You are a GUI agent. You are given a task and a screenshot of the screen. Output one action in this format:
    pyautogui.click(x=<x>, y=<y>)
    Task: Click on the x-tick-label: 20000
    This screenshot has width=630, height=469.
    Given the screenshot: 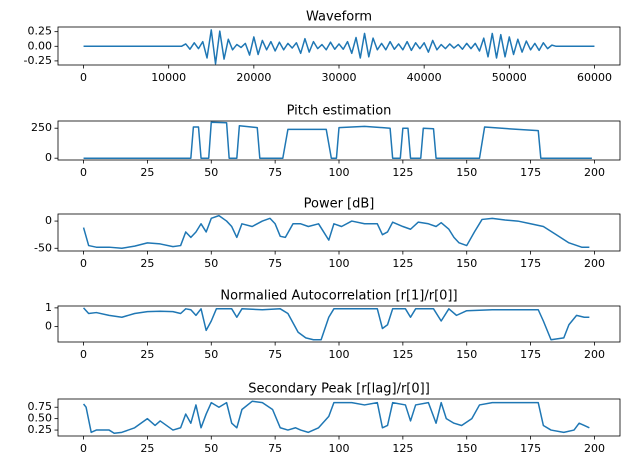 What is the action you would take?
    pyautogui.click(x=253, y=77)
    